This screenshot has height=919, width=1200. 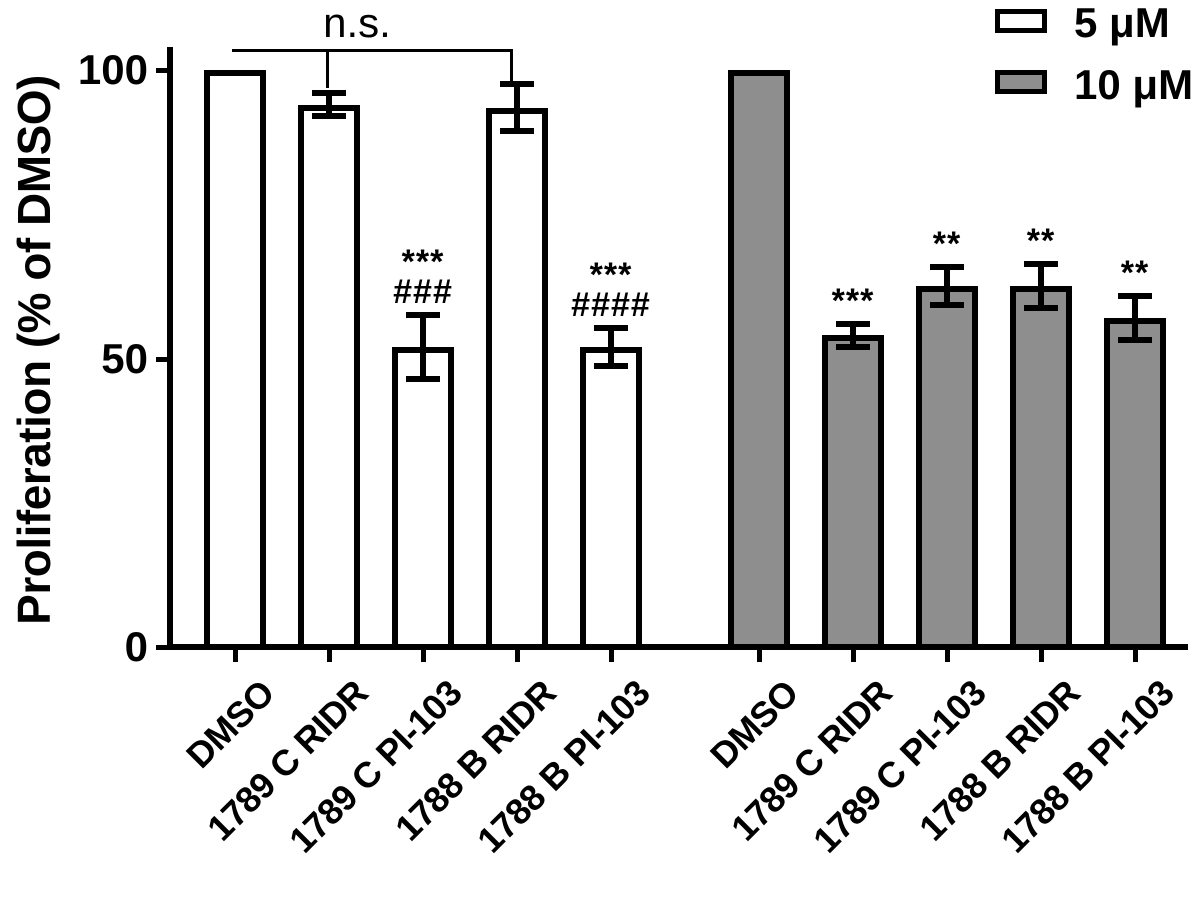 I want to click on x-axis-line, so click(x=677, y=647).